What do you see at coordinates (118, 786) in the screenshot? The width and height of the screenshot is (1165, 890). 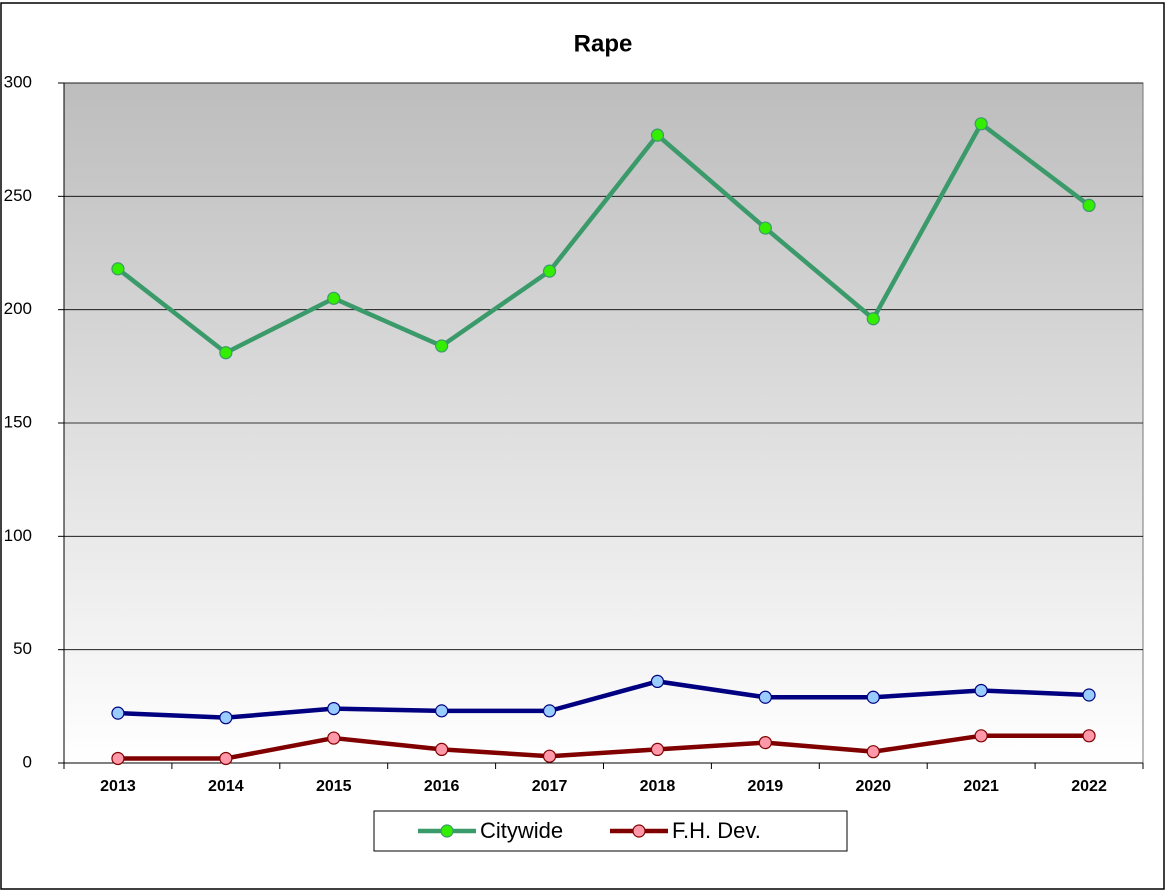 I see `x-tick-label: 2013` at bounding box center [118, 786].